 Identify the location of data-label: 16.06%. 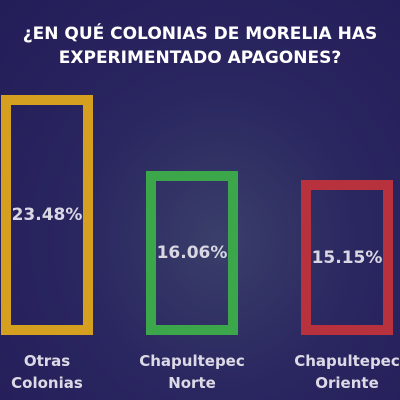
(192, 252).